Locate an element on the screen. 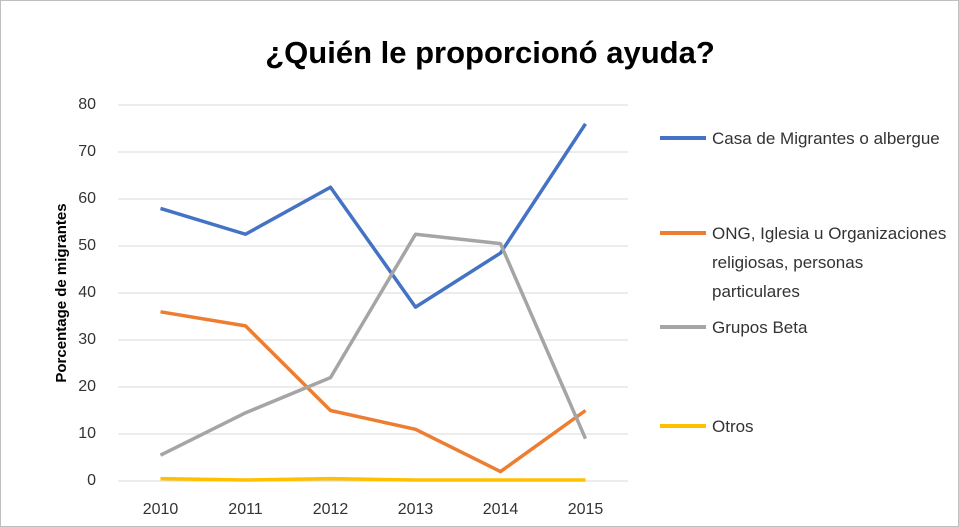  y-tick-label: 30 is located at coordinates (87, 339).